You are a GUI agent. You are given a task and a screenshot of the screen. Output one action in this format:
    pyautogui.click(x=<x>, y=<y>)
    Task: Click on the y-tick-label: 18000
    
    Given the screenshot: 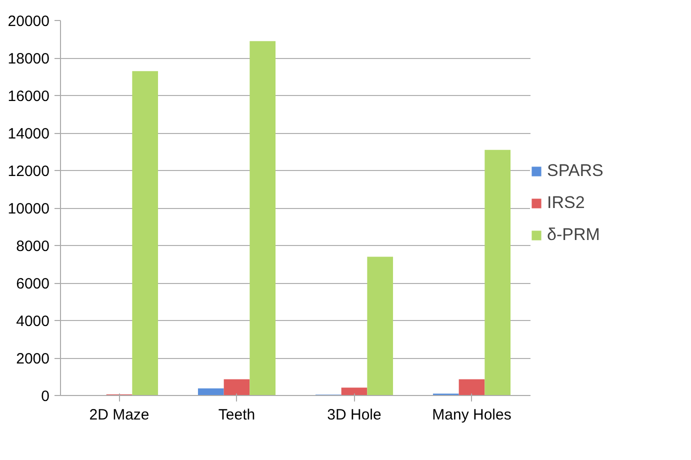 What is the action you would take?
    pyautogui.click(x=29, y=59)
    